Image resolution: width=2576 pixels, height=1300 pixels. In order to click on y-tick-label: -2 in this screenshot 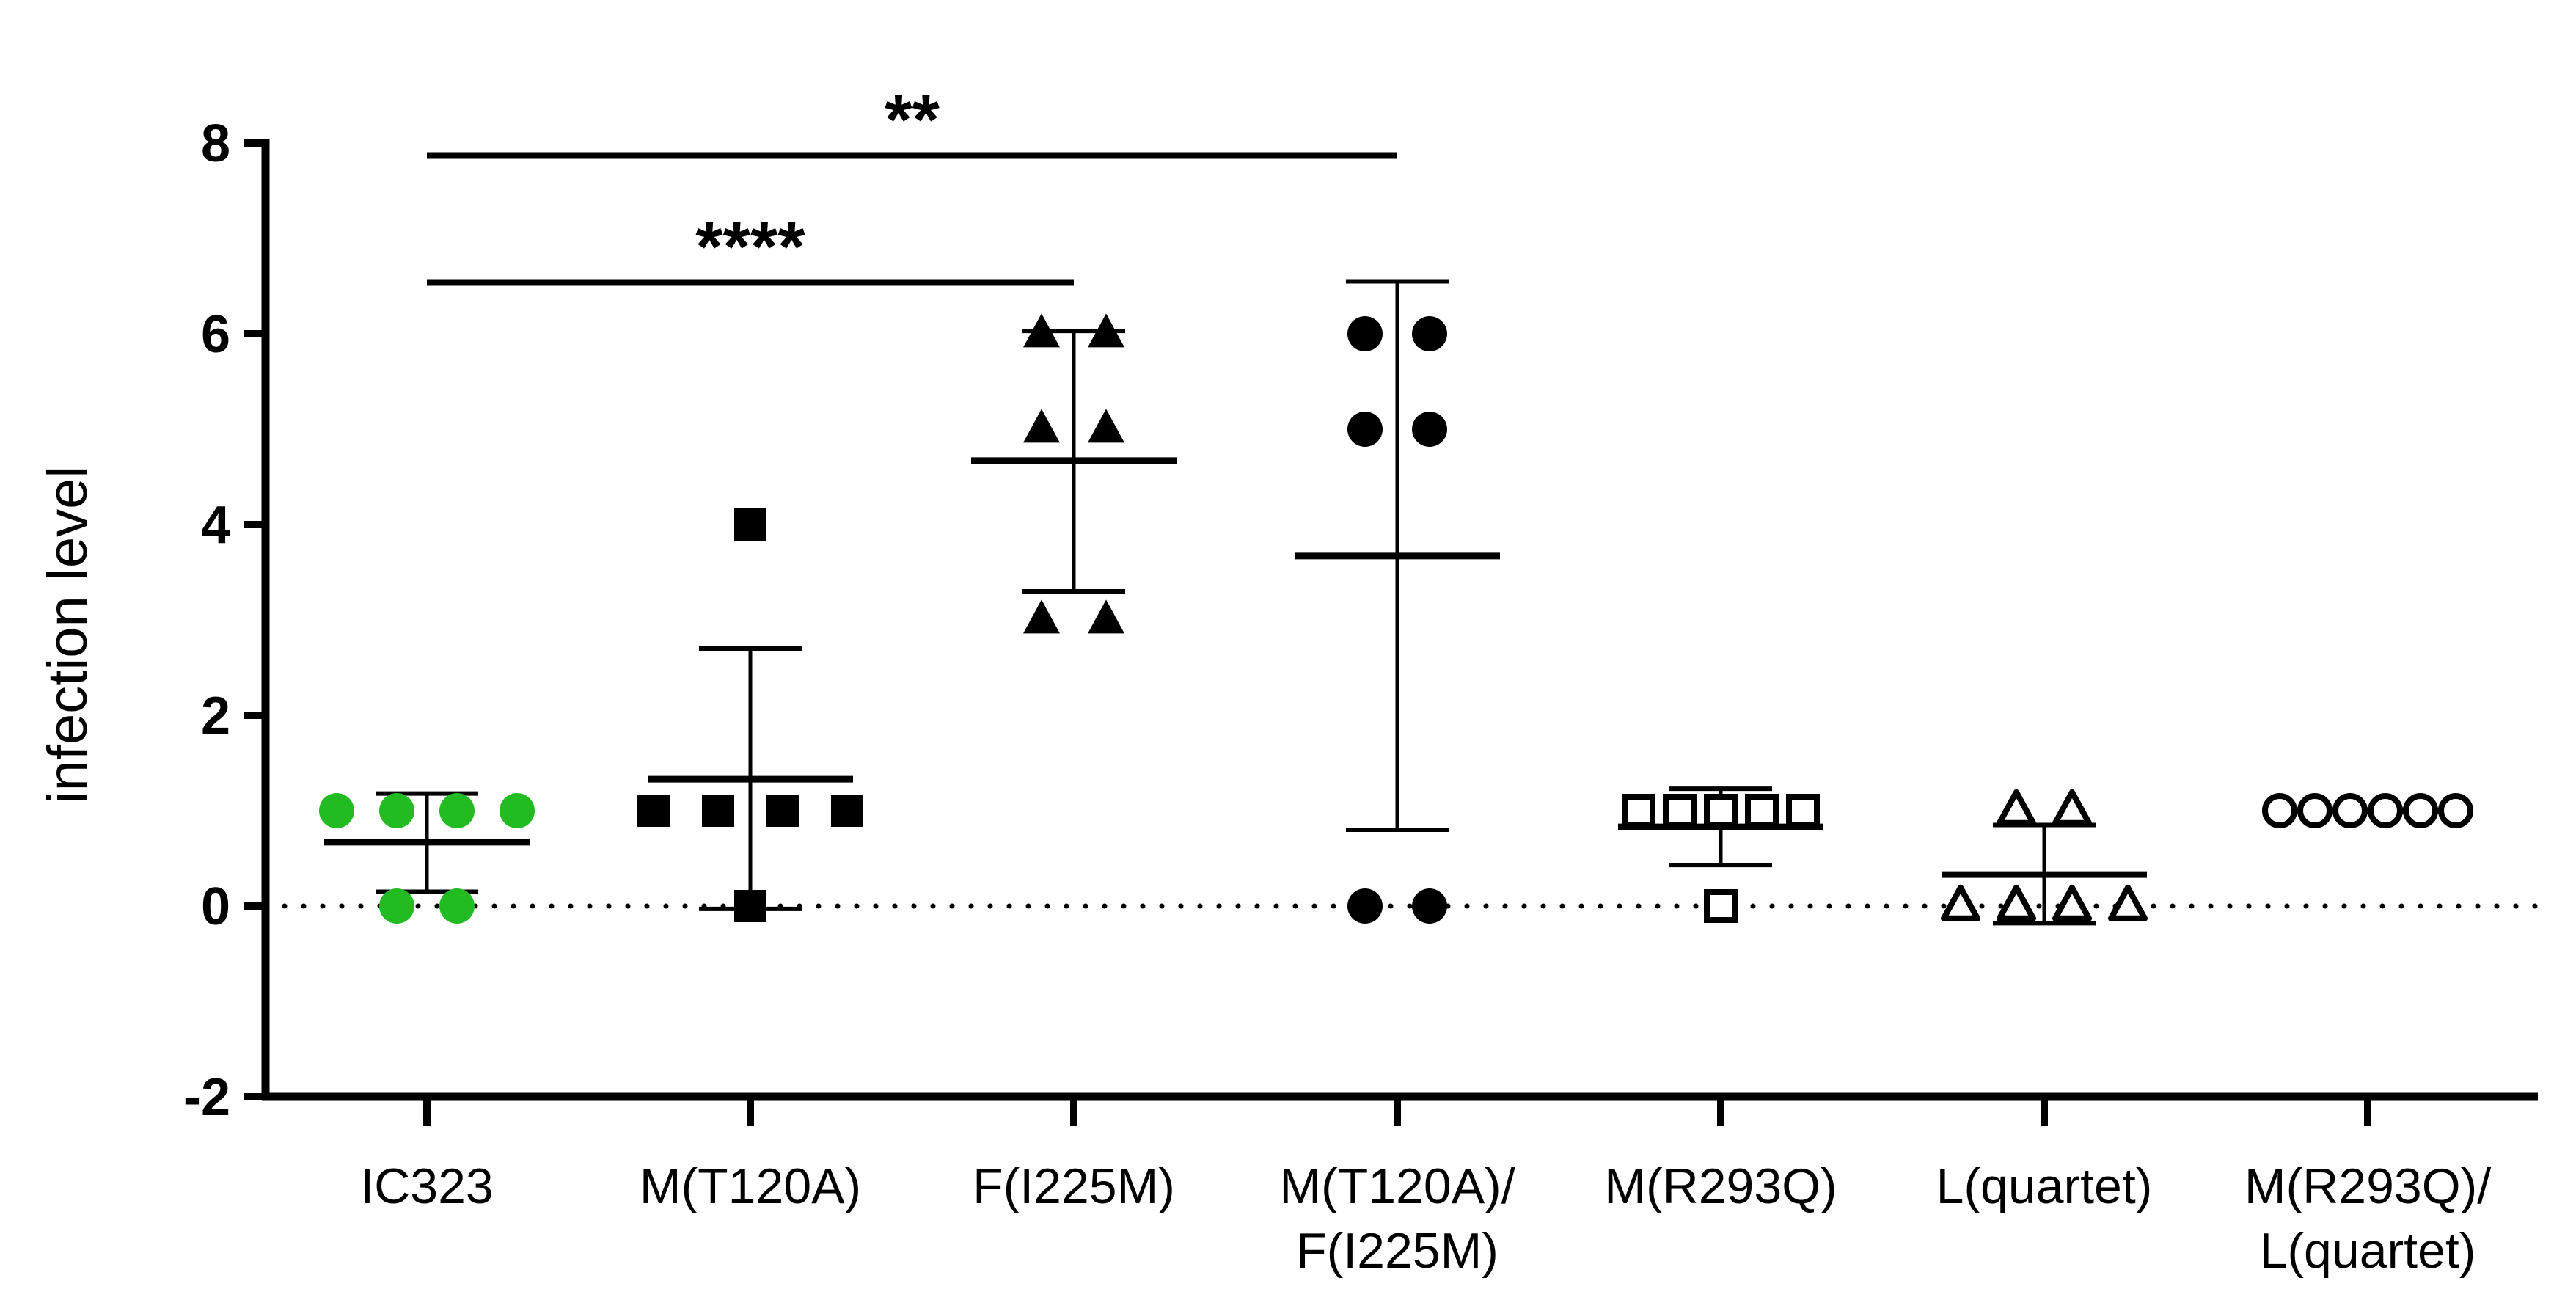, I will do `click(207, 1097)`.